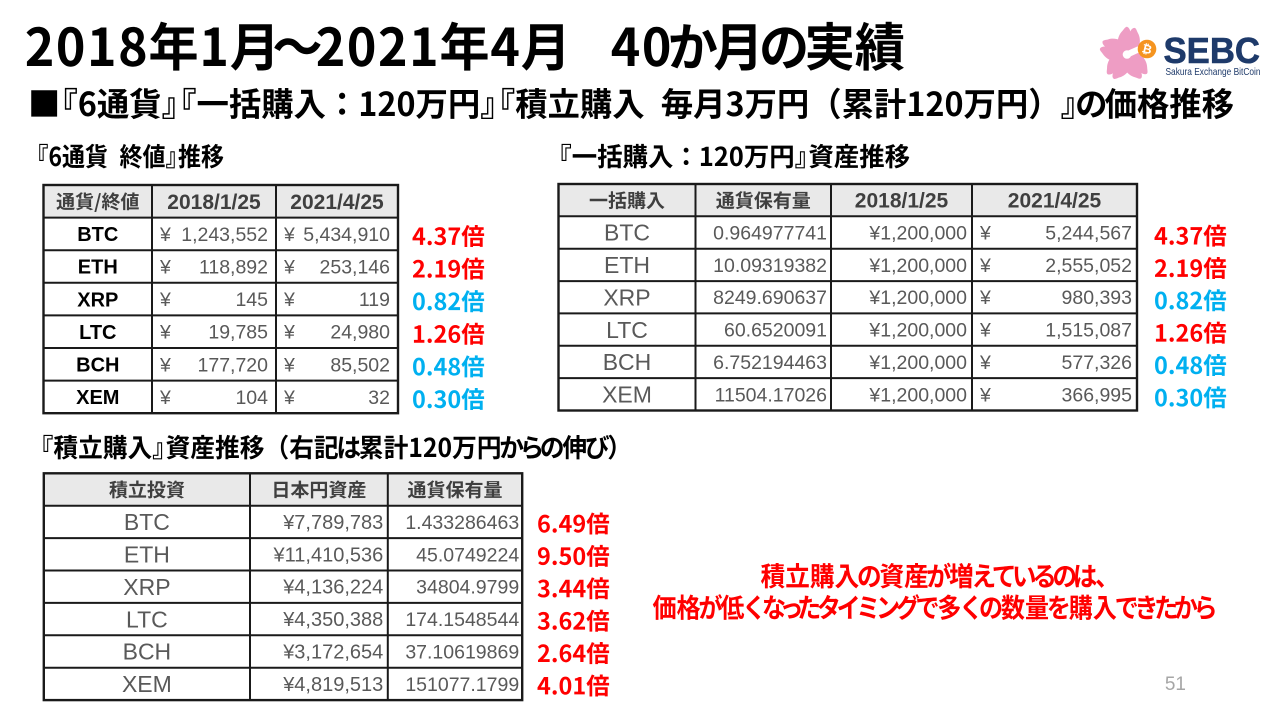  What do you see at coordinates (467, 555) in the screenshot?
I see `svg-text: 45.0749224` at bounding box center [467, 555].